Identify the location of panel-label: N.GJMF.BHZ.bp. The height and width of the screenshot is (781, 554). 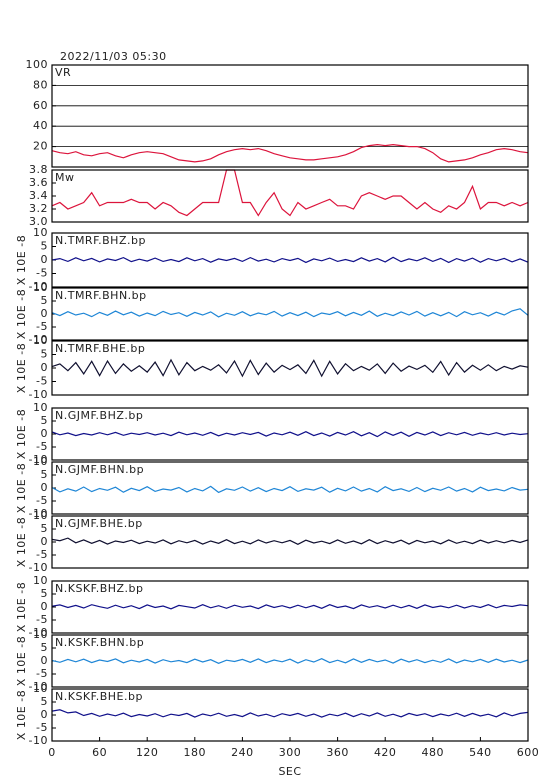
(99, 415).